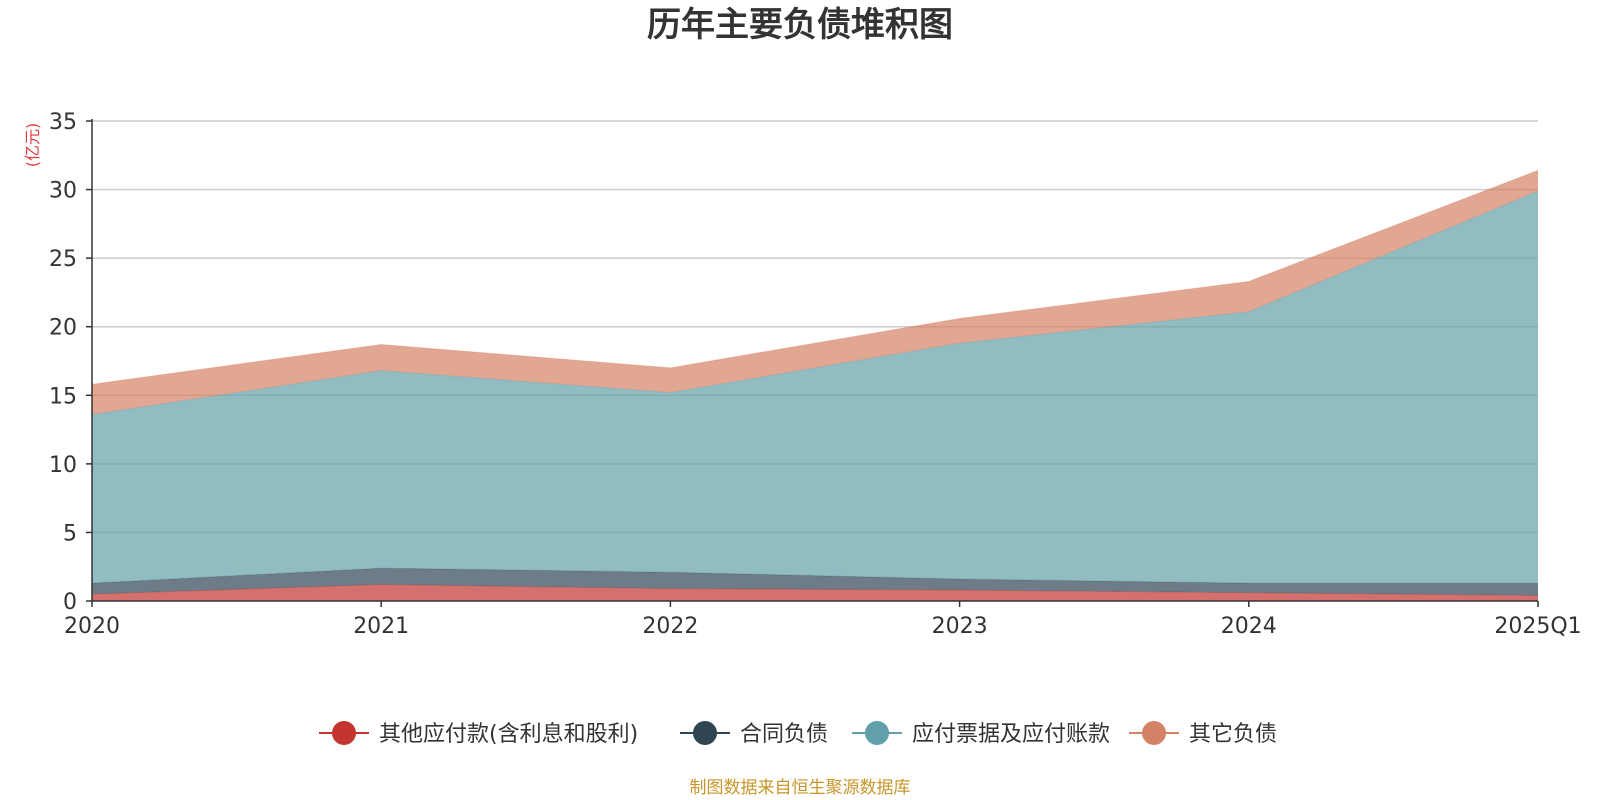 This screenshot has width=1600, height=800. Describe the element at coordinates (63, 122) in the screenshot. I see `y-tick-label: 35` at that location.